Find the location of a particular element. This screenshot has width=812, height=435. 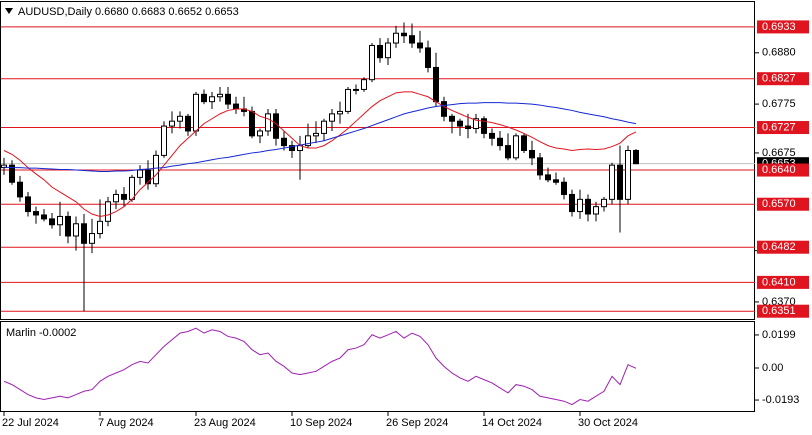

chart-title: AUDUSD,Daily 0.6680 0.6683 0.6652 0.6653 is located at coordinates (128, 12).